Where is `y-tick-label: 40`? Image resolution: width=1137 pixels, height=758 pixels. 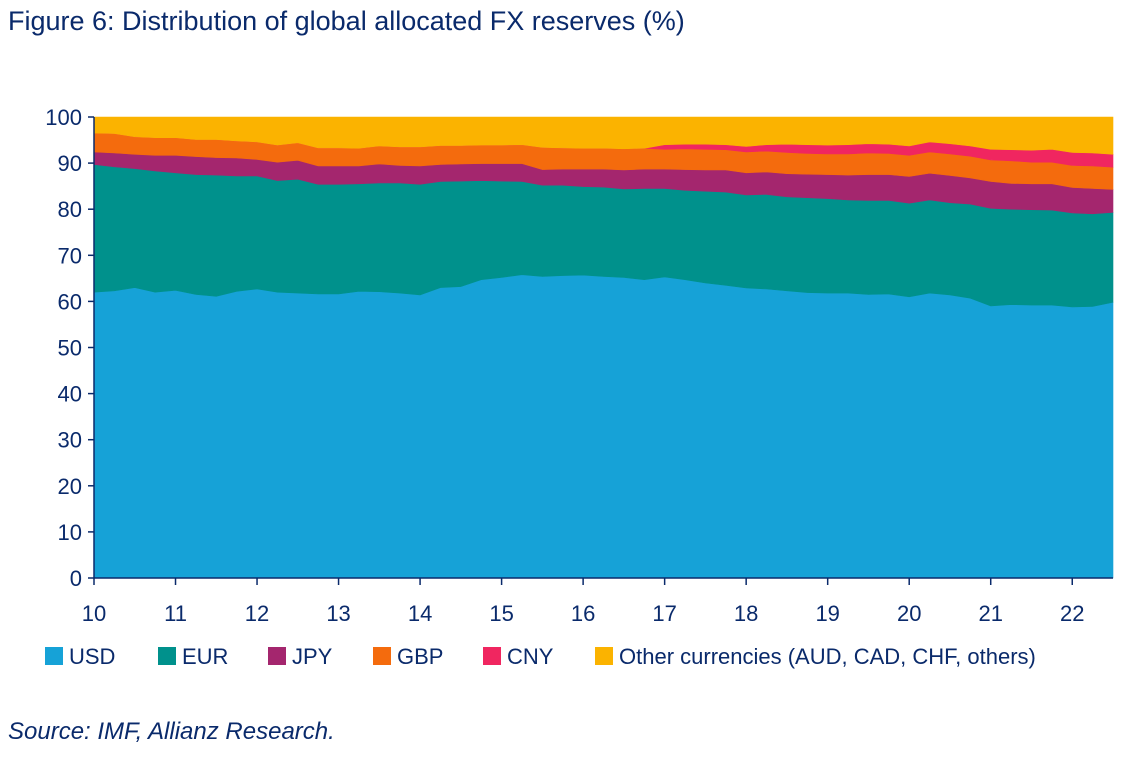 y-tick-label: 40 is located at coordinates (70, 394).